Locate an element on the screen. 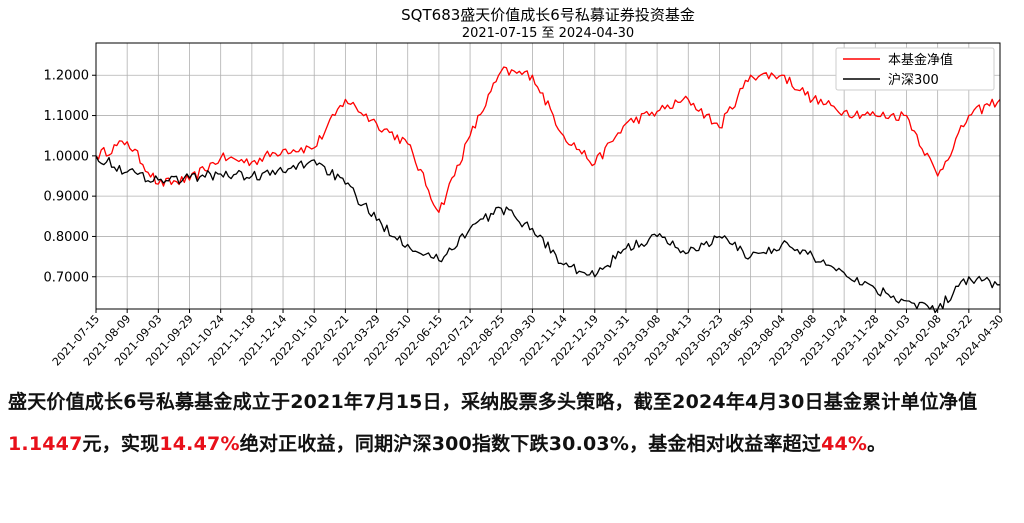 Image resolution: width=1024 pixels, height=523 pixels. summary-text-2: 元，实现 is located at coordinates (121, 444).